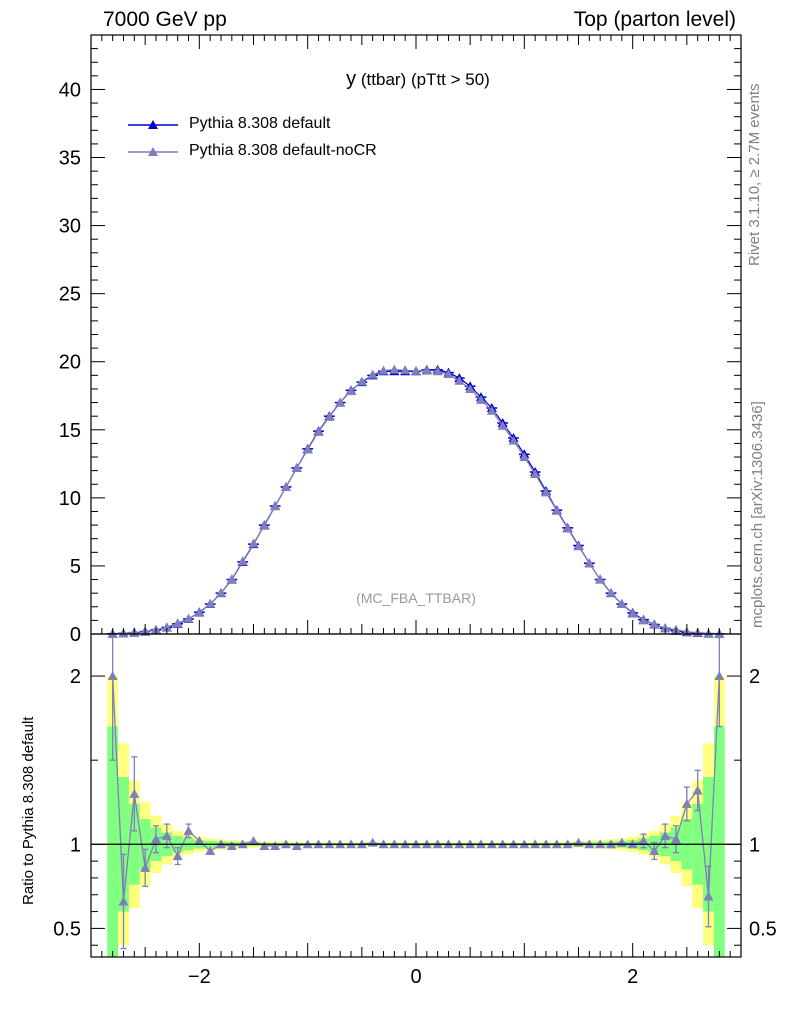  What do you see at coordinates (415, 977) in the screenshot?
I see `x-tick-label: 0` at bounding box center [415, 977].